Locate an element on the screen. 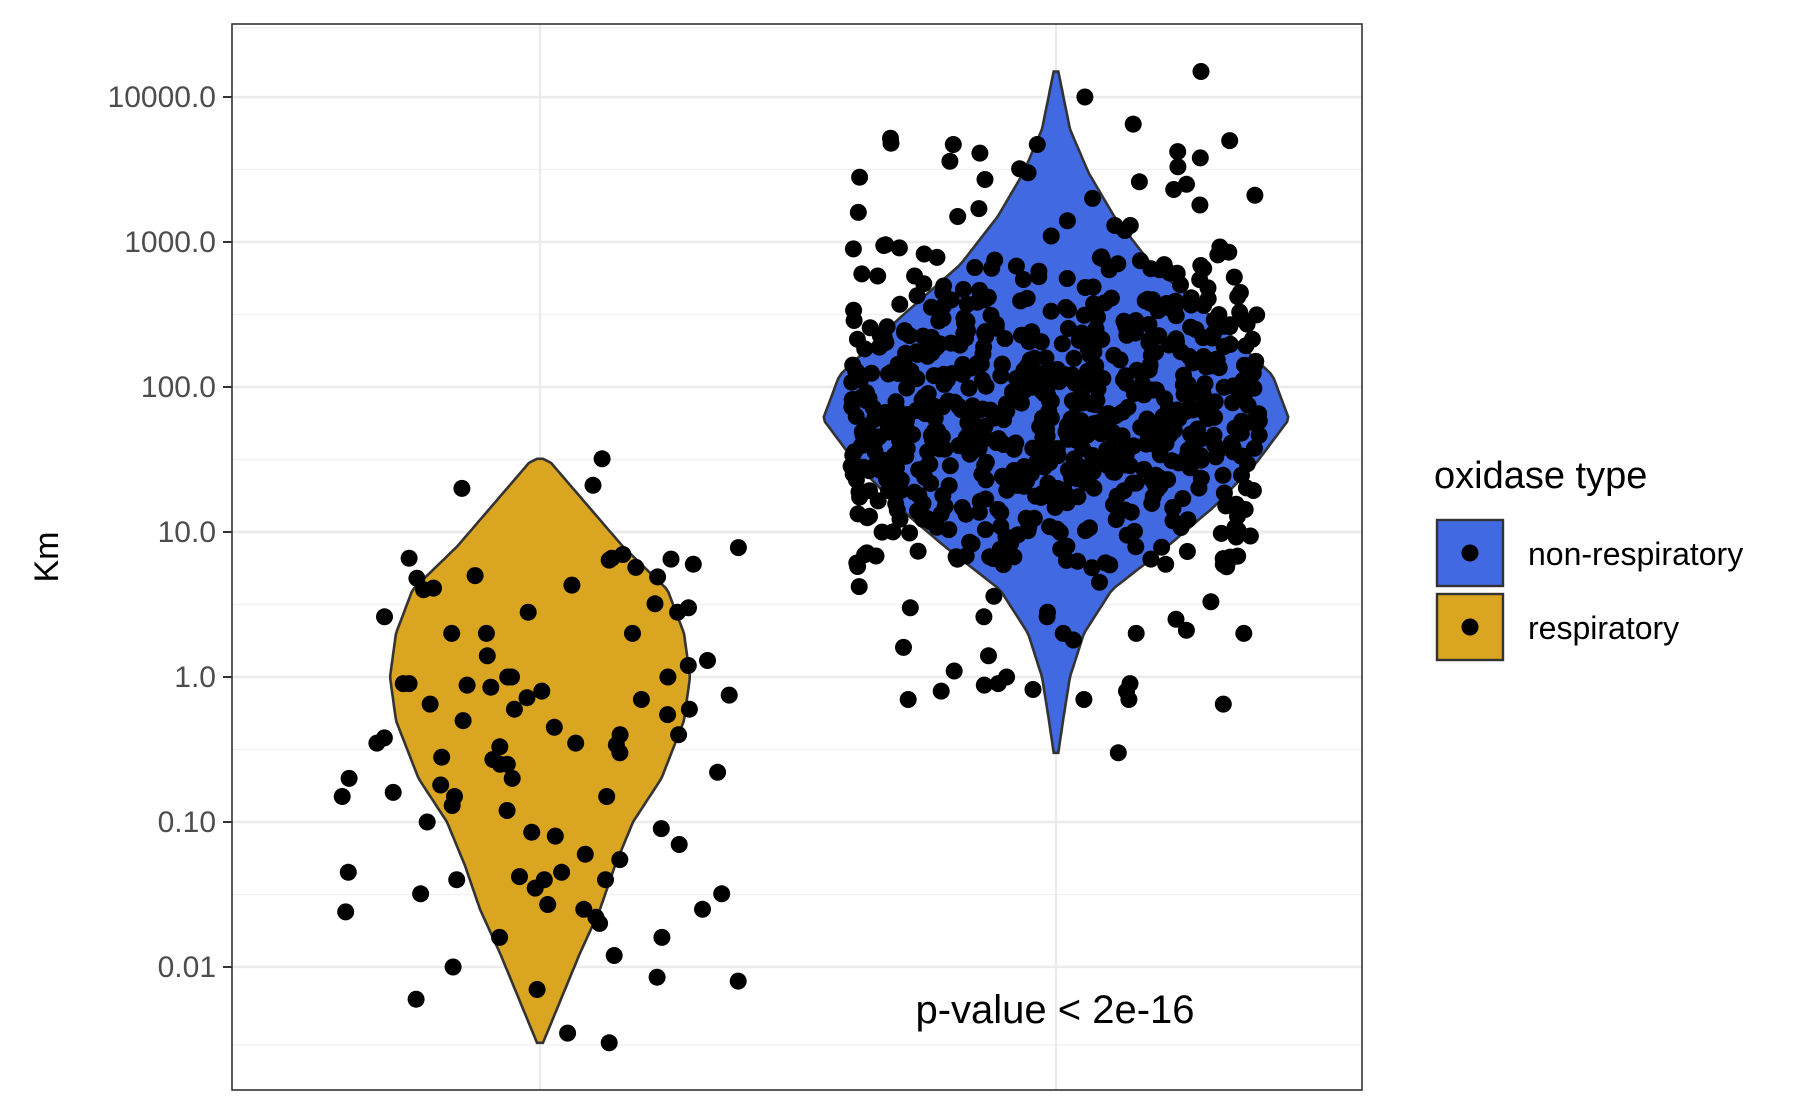 Image resolution: width=1800 pixels, height=1113 pixels. violin-respiratory is located at coordinates (540, 751).